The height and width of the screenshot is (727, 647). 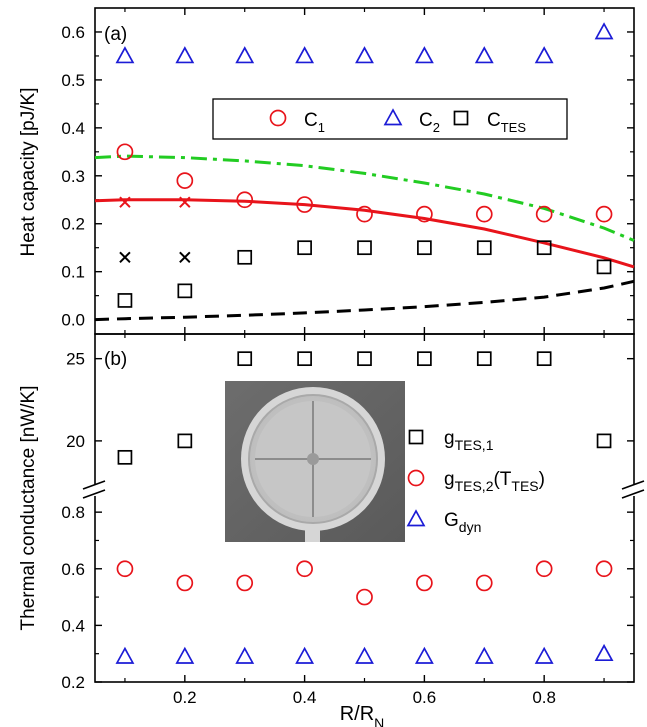 I want to click on legend-a-marker-circle, so click(x=278, y=118).